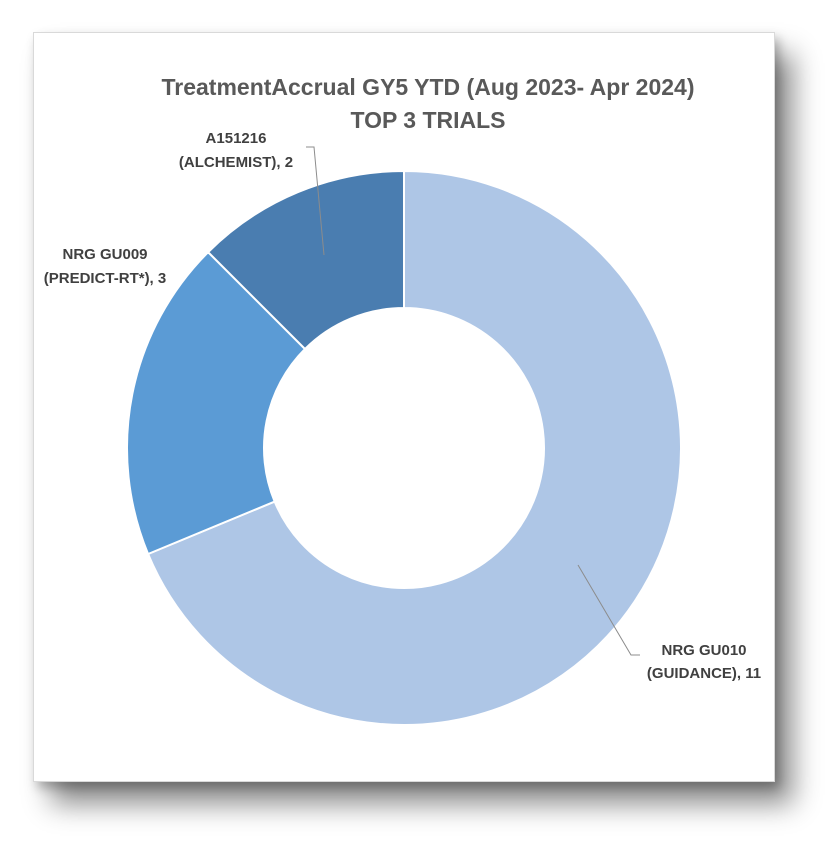 This screenshot has width=840, height=848. What do you see at coordinates (427, 120) in the screenshot?
I see `chart-subtitle: TOP 3 TRIALS` at bounding box center [427, 120].